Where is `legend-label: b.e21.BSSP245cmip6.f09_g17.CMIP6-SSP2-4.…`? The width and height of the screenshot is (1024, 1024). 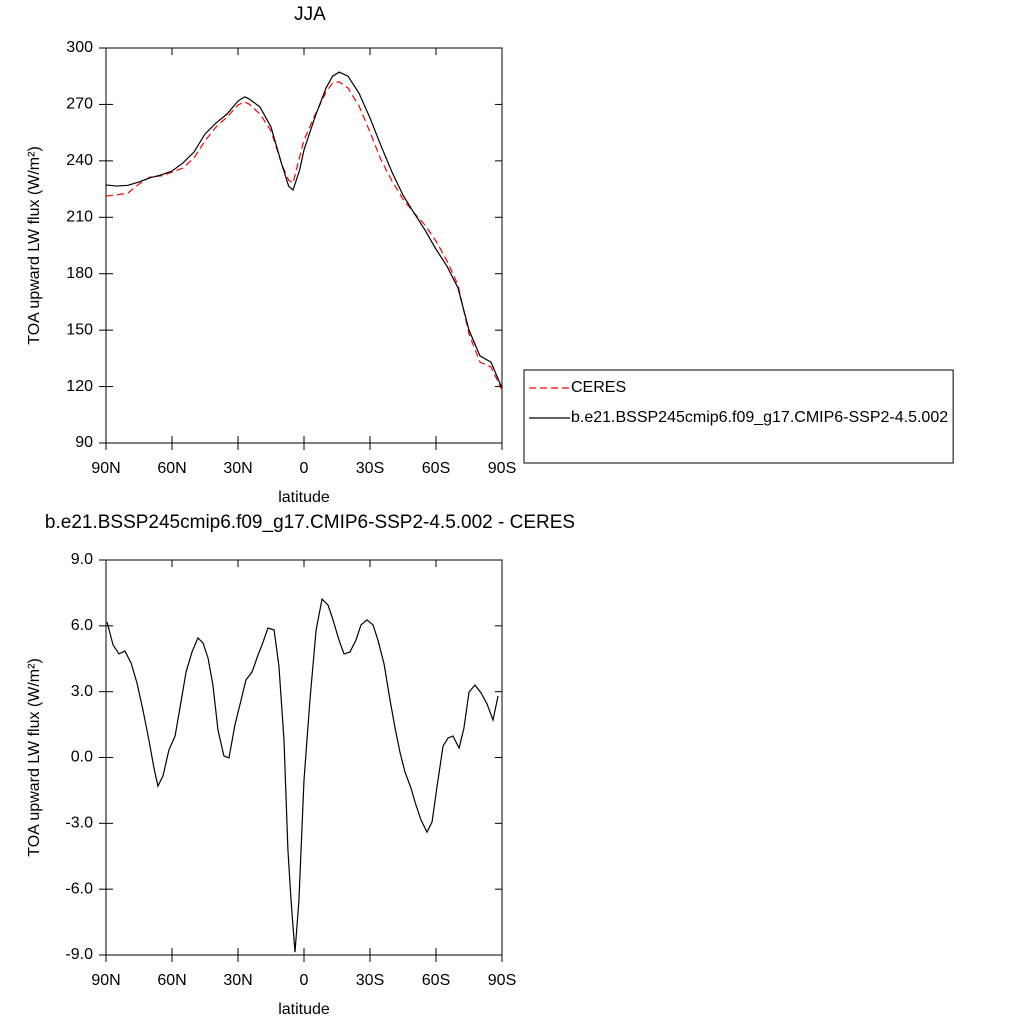 legend-label: b.e21.BSSP245cmip6.f09_g17.CMIP6-SSP2-4.… is located at coordinates (759, 417).